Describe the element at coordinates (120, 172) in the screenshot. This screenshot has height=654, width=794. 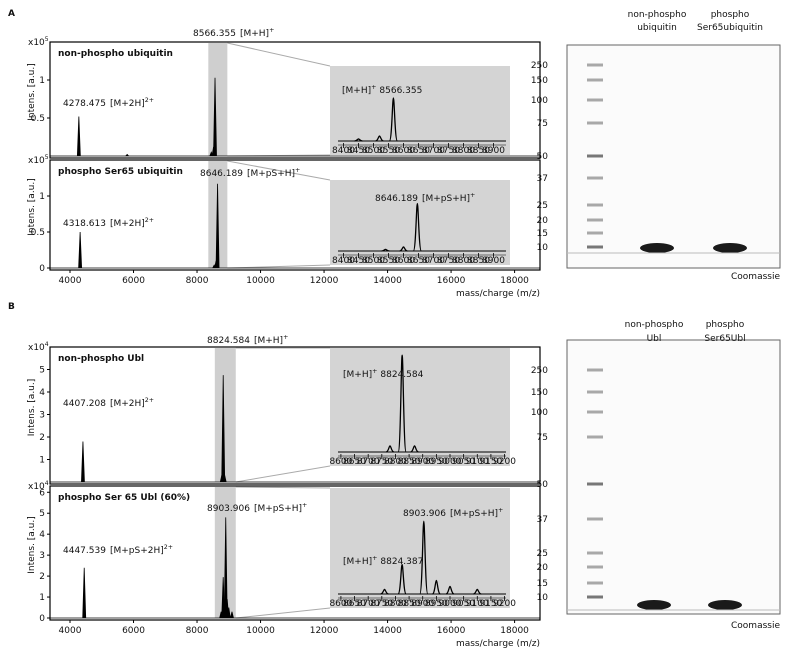
I see `spectrum-title: phospho Ser65 ubiquitin` at that location.